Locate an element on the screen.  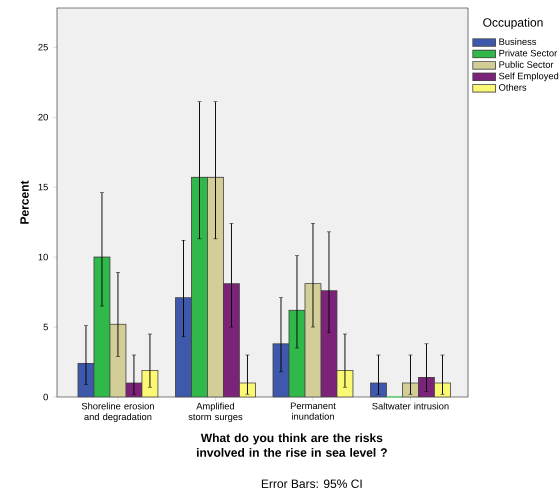
x-tick-label: Amplified storm surges is located at coordinates (215, 412).